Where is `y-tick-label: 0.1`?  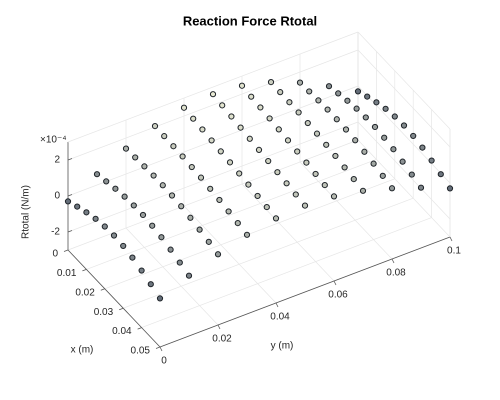
y-tick-label: 0.1 is located at coordinates (454, 251).